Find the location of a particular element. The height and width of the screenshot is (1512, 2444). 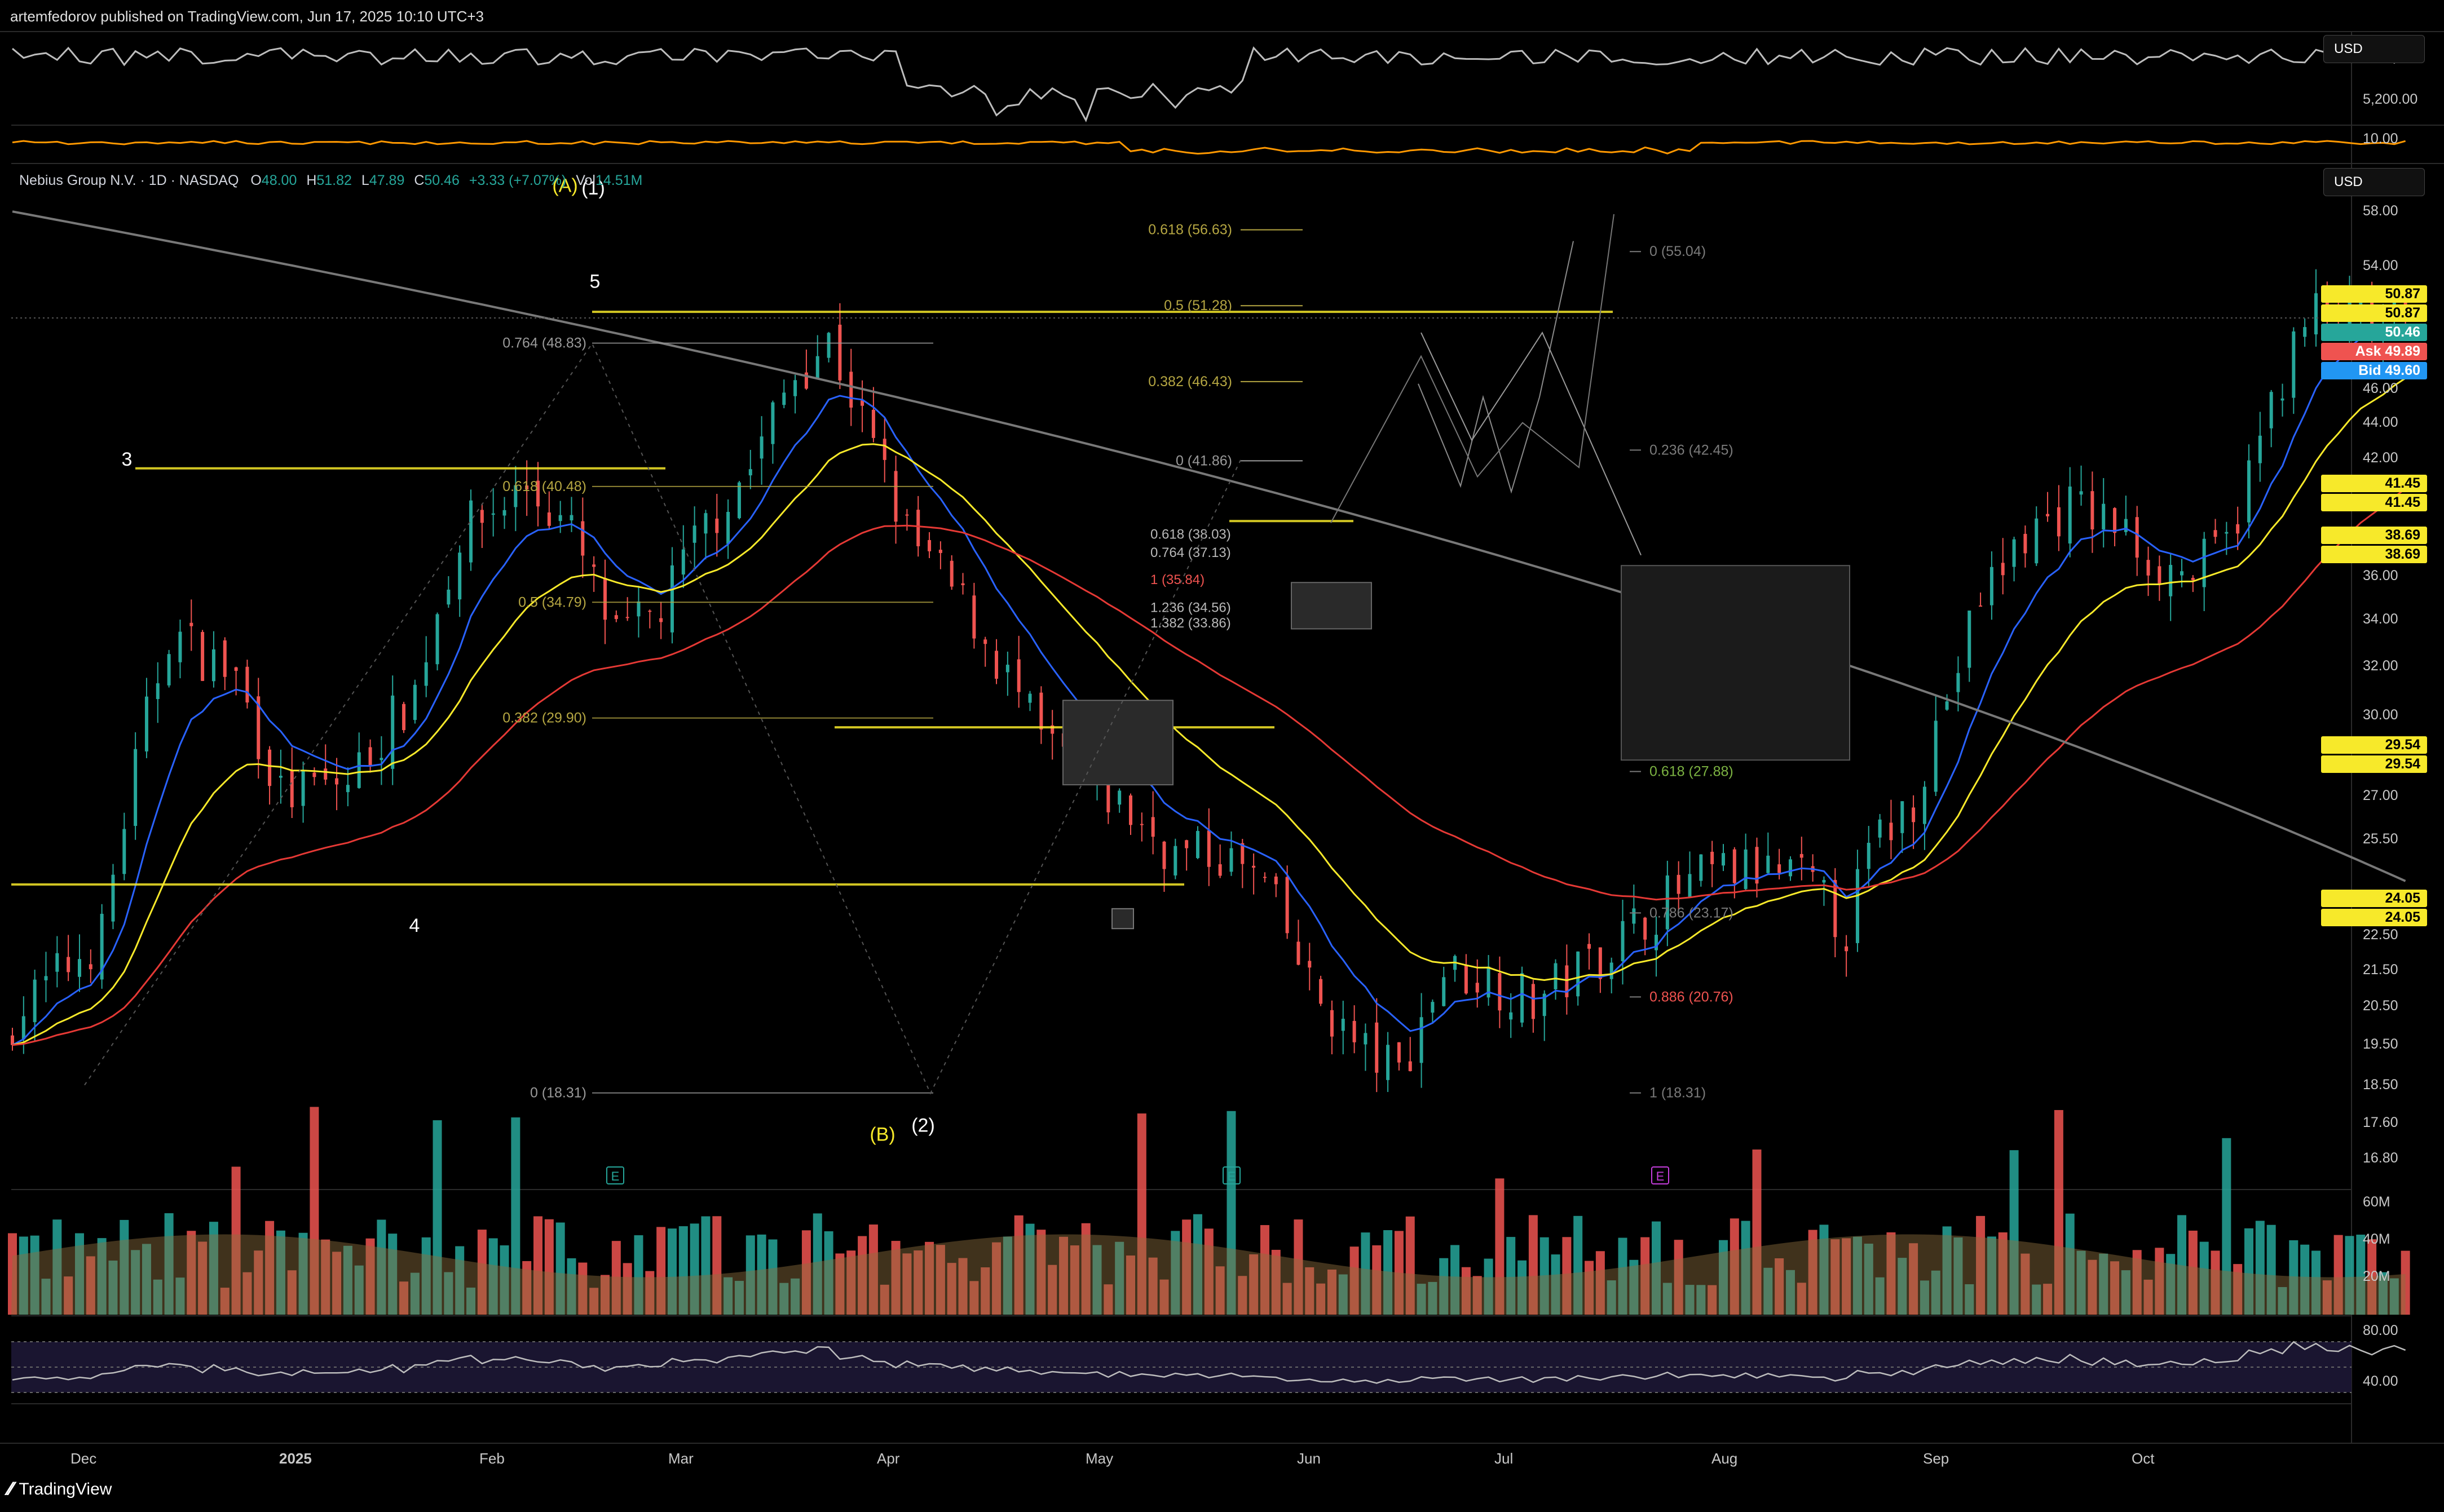

price-tag: 38.69 is located at coordinates (2374, 554).